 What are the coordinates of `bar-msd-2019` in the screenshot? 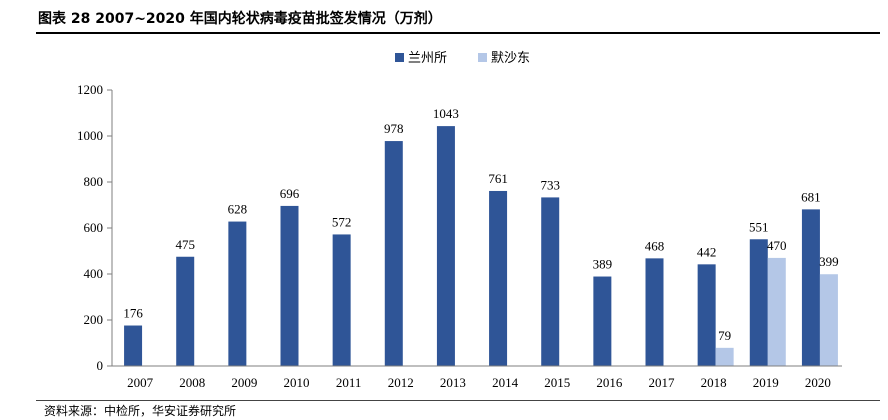 It's located at (776, 311).